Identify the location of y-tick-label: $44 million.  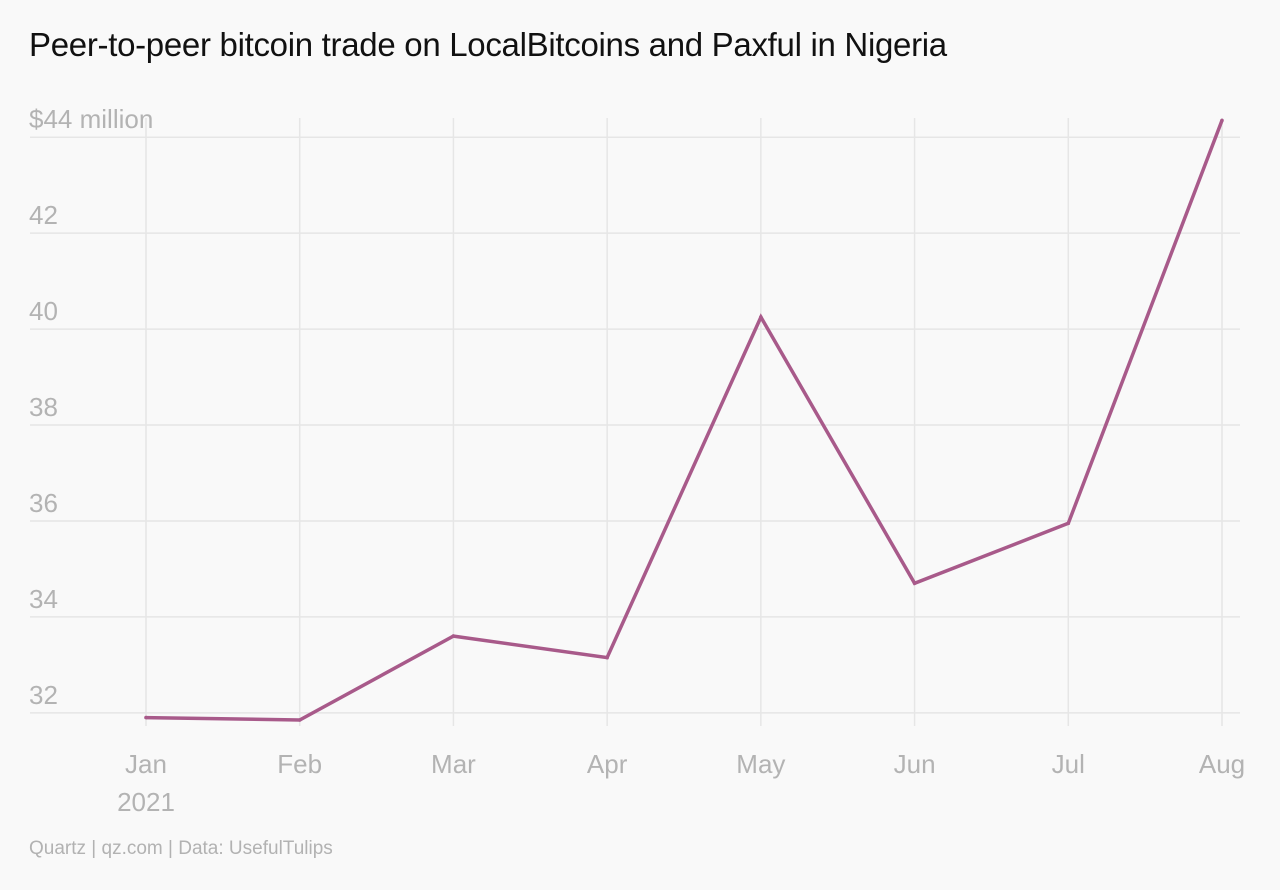
(91, 119).